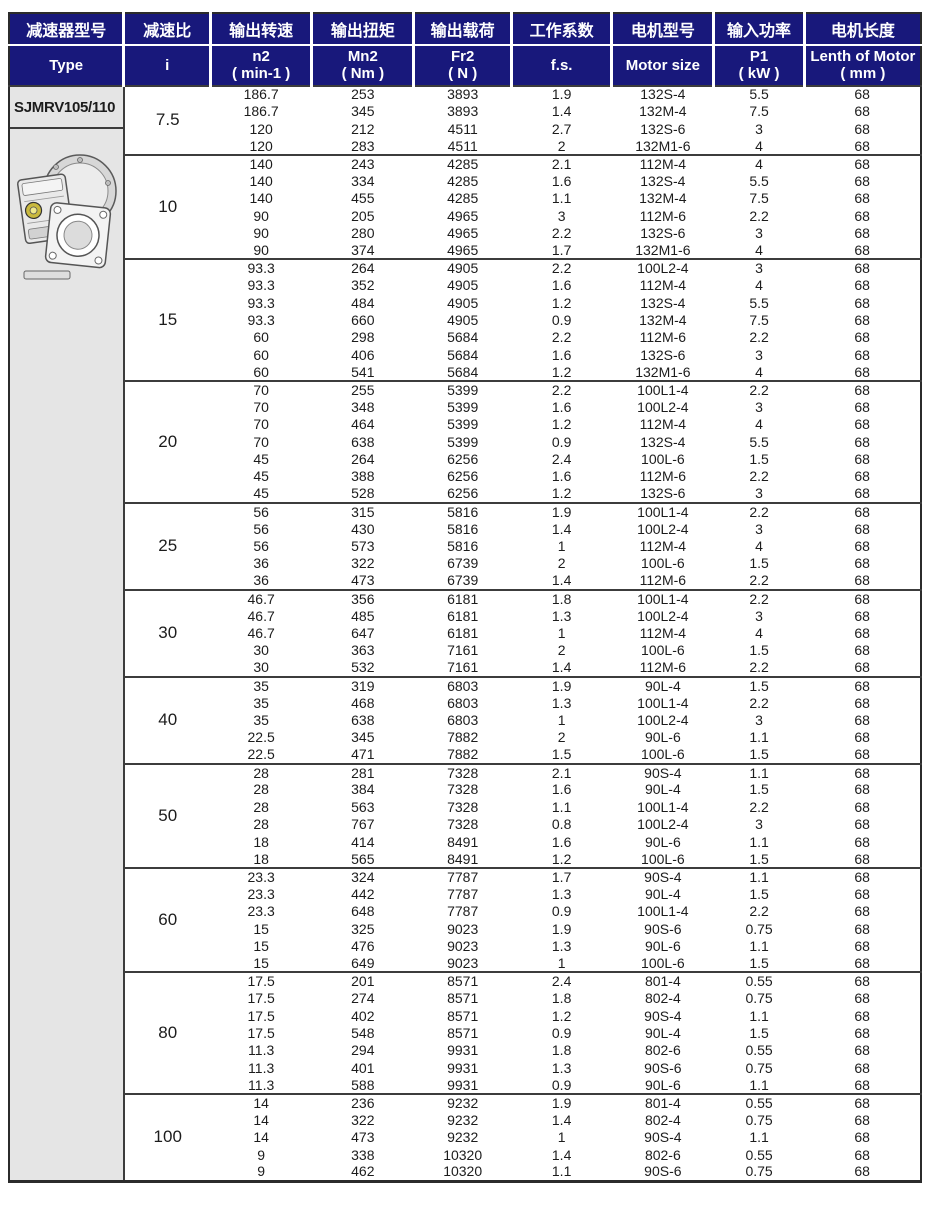 The image size is (930, 1216). I want to click on cell-fr2: 5684, so click(463, 337).